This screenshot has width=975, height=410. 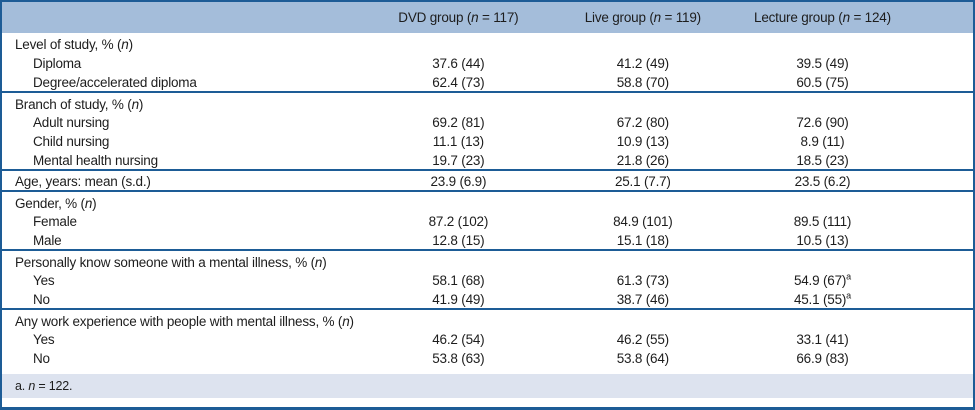 What do you see at coordinates (95, 160) in the screenshot?
I see `row-label: Mental health nursing` at bounding box center [95, 160].